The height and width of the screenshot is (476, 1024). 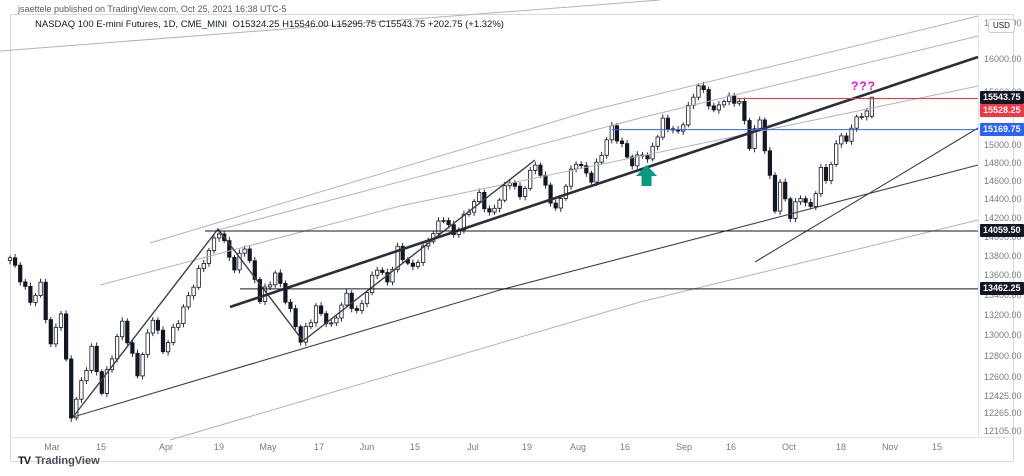 I want to click on up-arrow-annotation, so click(x=646, y=175).